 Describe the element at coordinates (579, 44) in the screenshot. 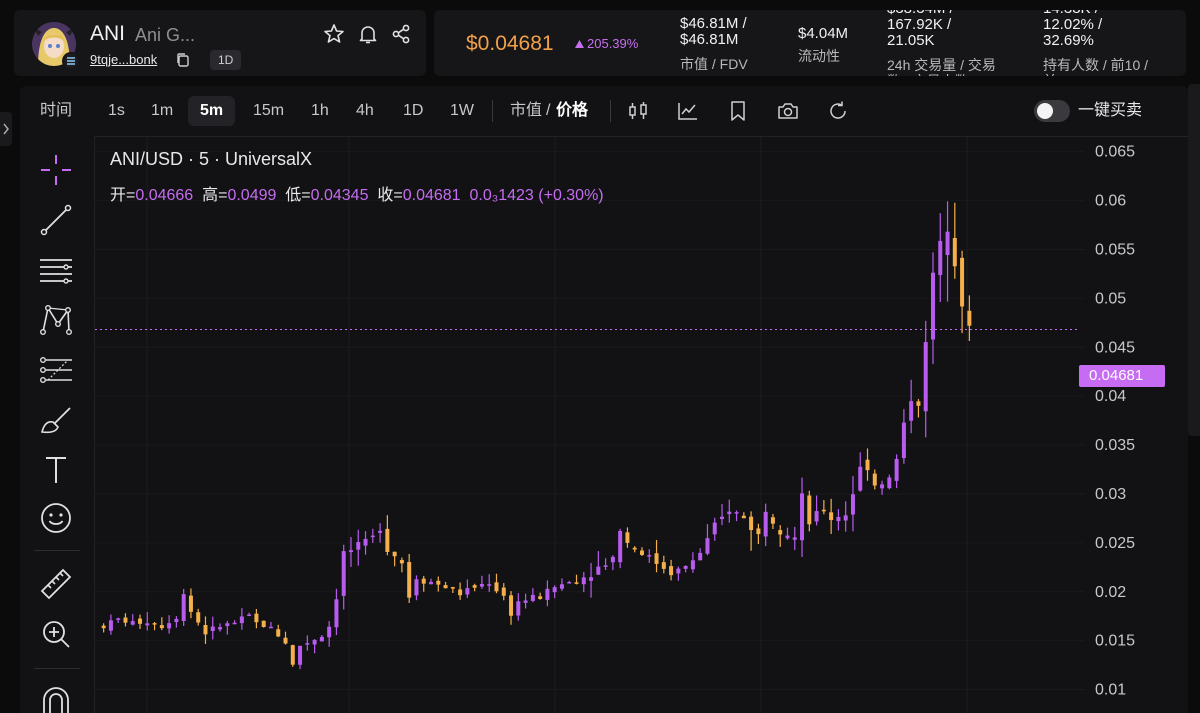

I see `triangle-up-icon` at that location.